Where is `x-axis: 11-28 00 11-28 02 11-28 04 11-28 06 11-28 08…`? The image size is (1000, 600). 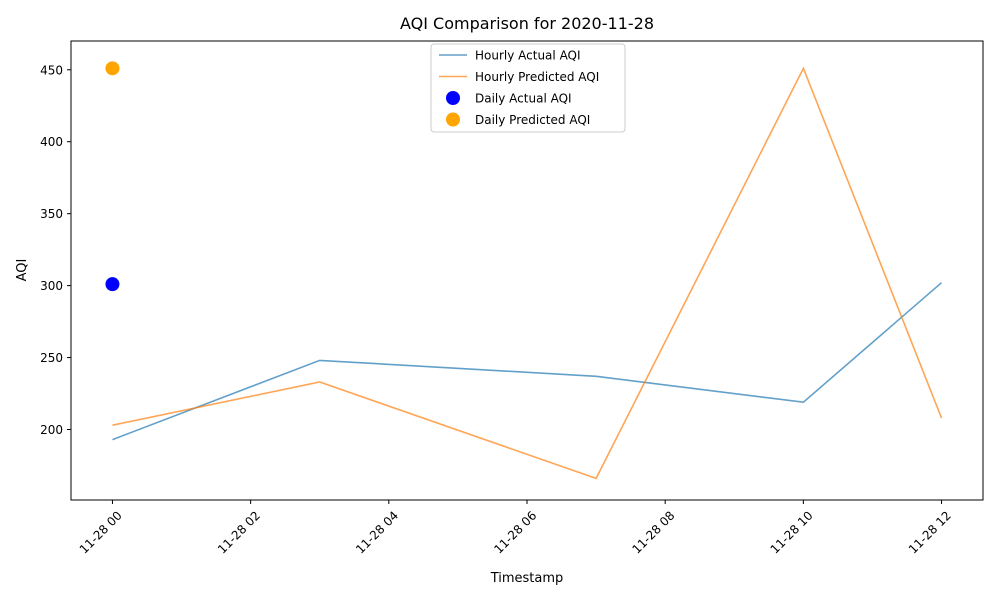 x-axis: 11-28 00 11-28 02 11-28 04 11-28 06 11-28 08… is located at coordinates (515, 528).